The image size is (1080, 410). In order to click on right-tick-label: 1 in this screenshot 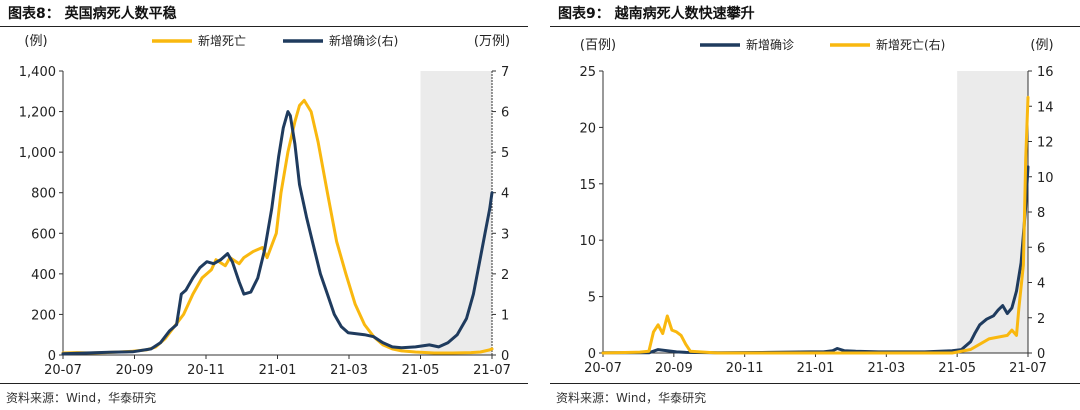, I will do `click(505, 315)`.